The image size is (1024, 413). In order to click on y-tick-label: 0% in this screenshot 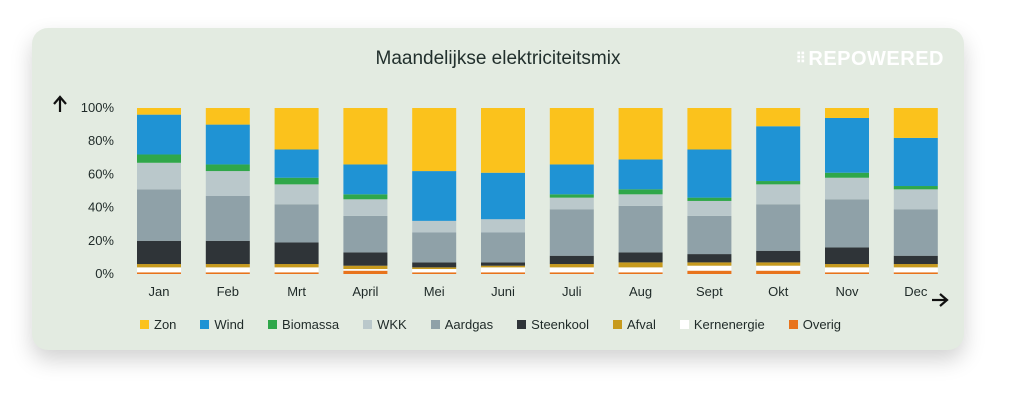, I will do `click(104, 273)`.